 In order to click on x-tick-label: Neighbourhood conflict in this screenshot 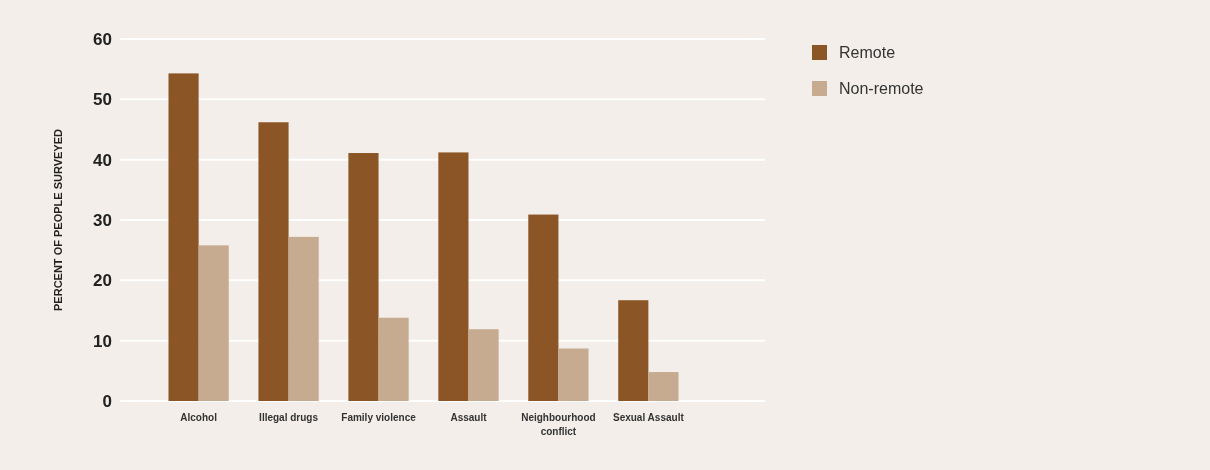, I will do `click(558, 424)`.